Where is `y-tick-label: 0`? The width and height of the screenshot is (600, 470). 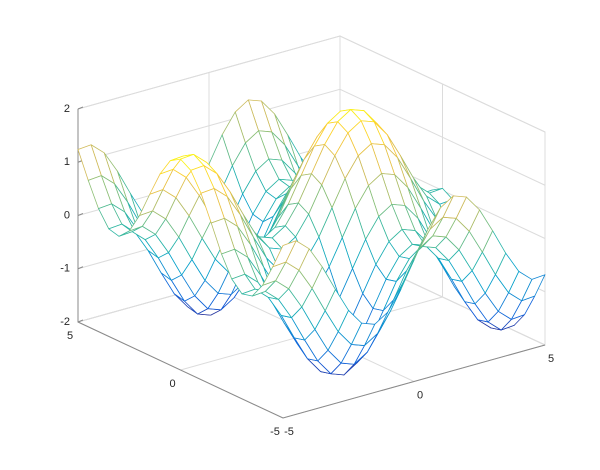 y-tick-label: 0 is located at coordinates (172, 384).